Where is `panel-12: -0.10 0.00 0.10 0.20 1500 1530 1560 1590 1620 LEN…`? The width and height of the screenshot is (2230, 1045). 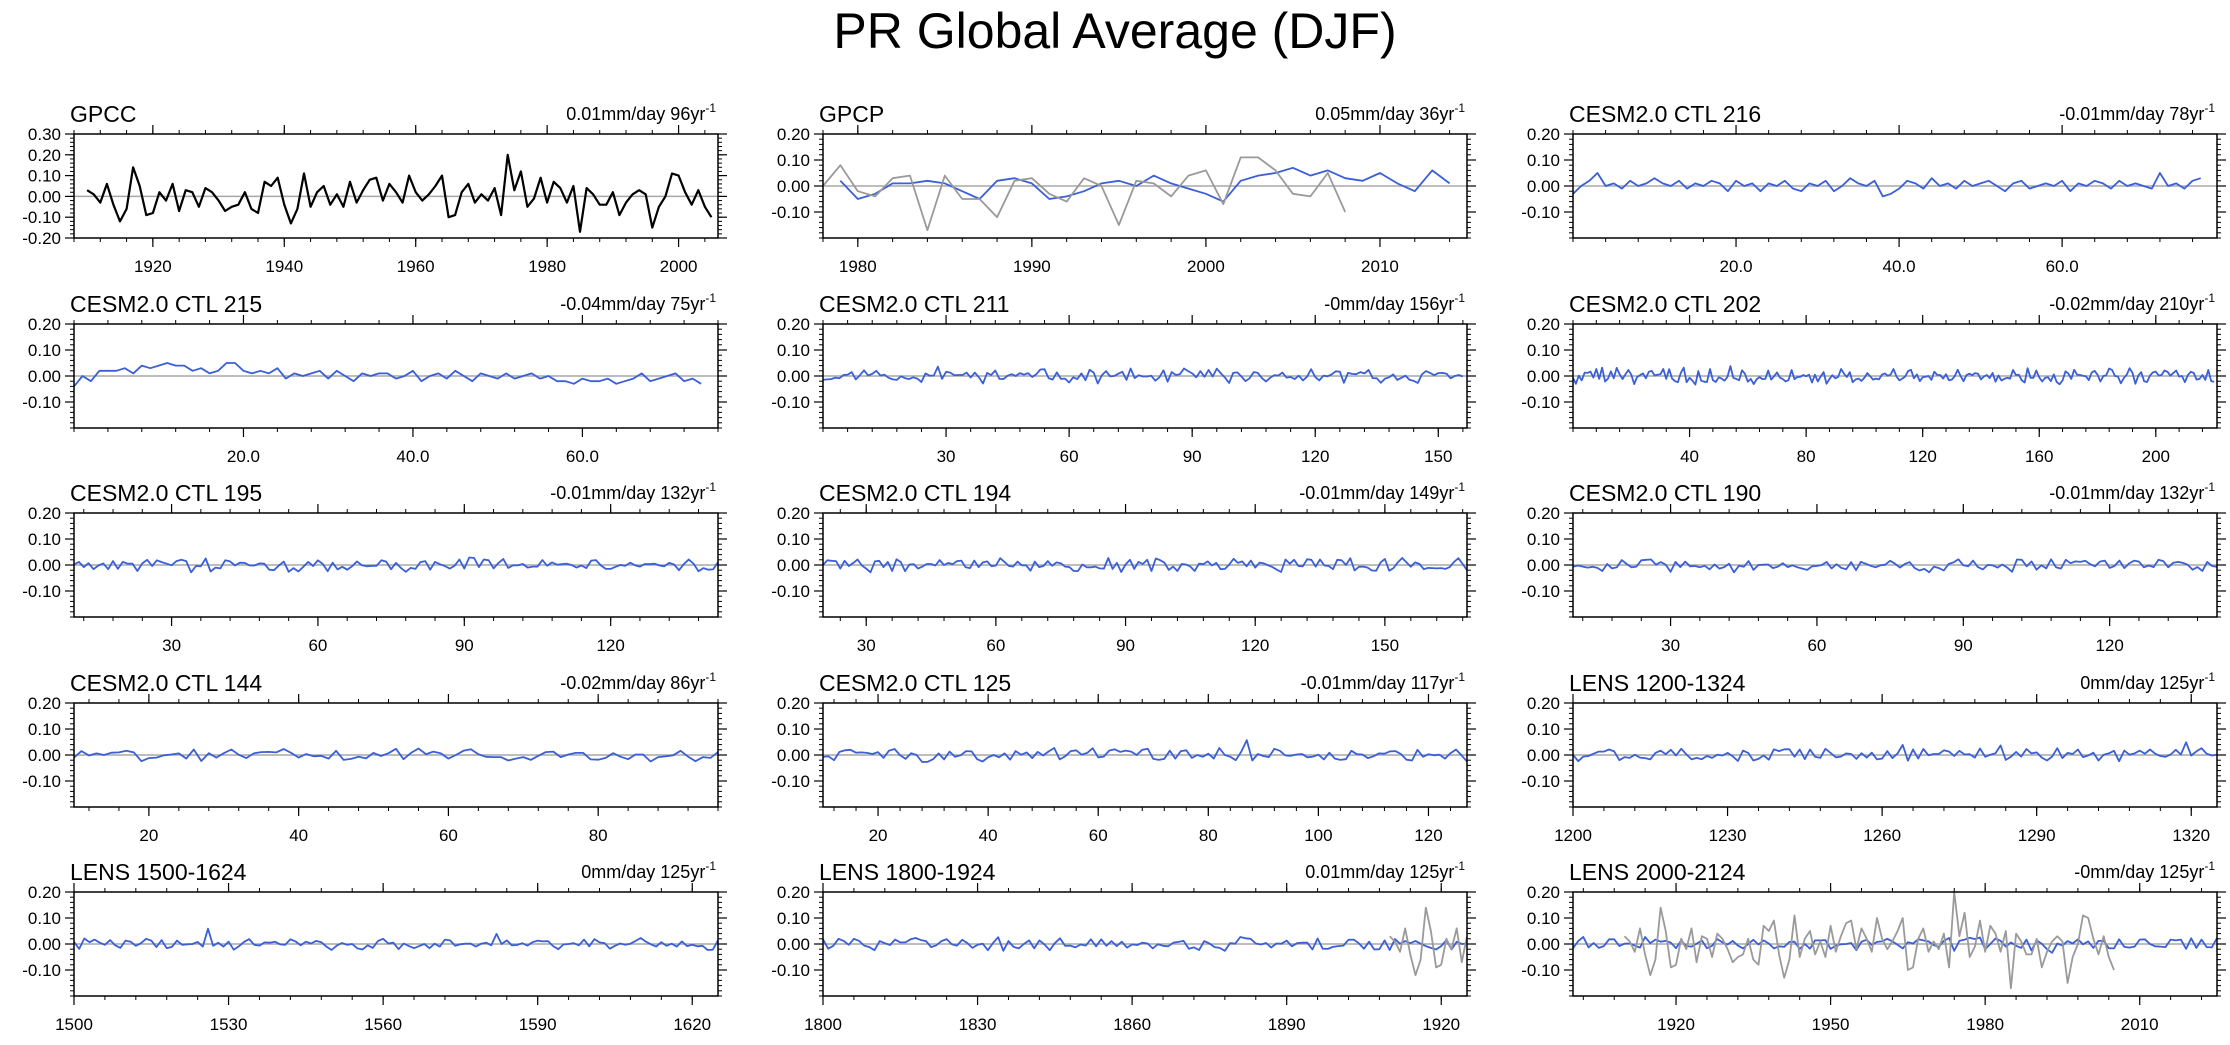
panel-12: -0.10 0.00 0.10 0.20 1500 1530 1560 1590 1620 LEN… is located at coordinates (374, 946).